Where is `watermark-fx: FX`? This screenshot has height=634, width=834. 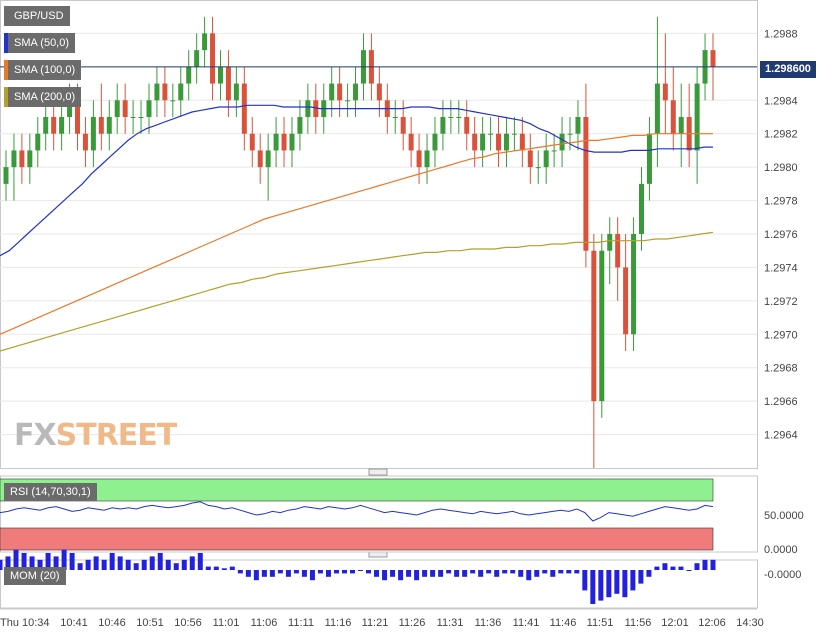 watermark-fx: FX is located at coordinates (35, 435).